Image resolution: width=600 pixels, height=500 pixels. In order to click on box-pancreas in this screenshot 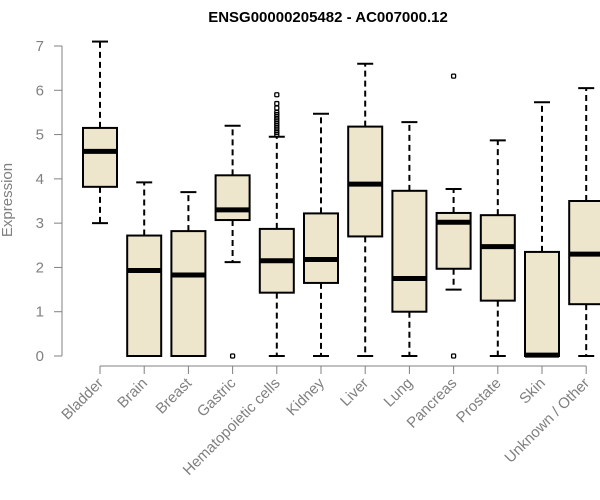, I will do `click(453, 216)`.